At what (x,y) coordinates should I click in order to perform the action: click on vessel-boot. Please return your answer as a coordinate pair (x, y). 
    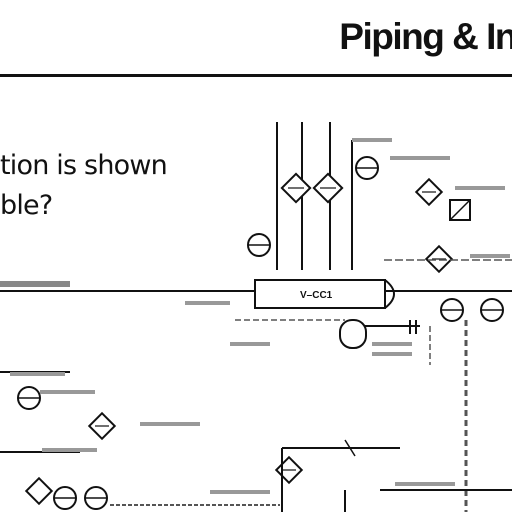
    Looking at the image, I should click on (353, 334).